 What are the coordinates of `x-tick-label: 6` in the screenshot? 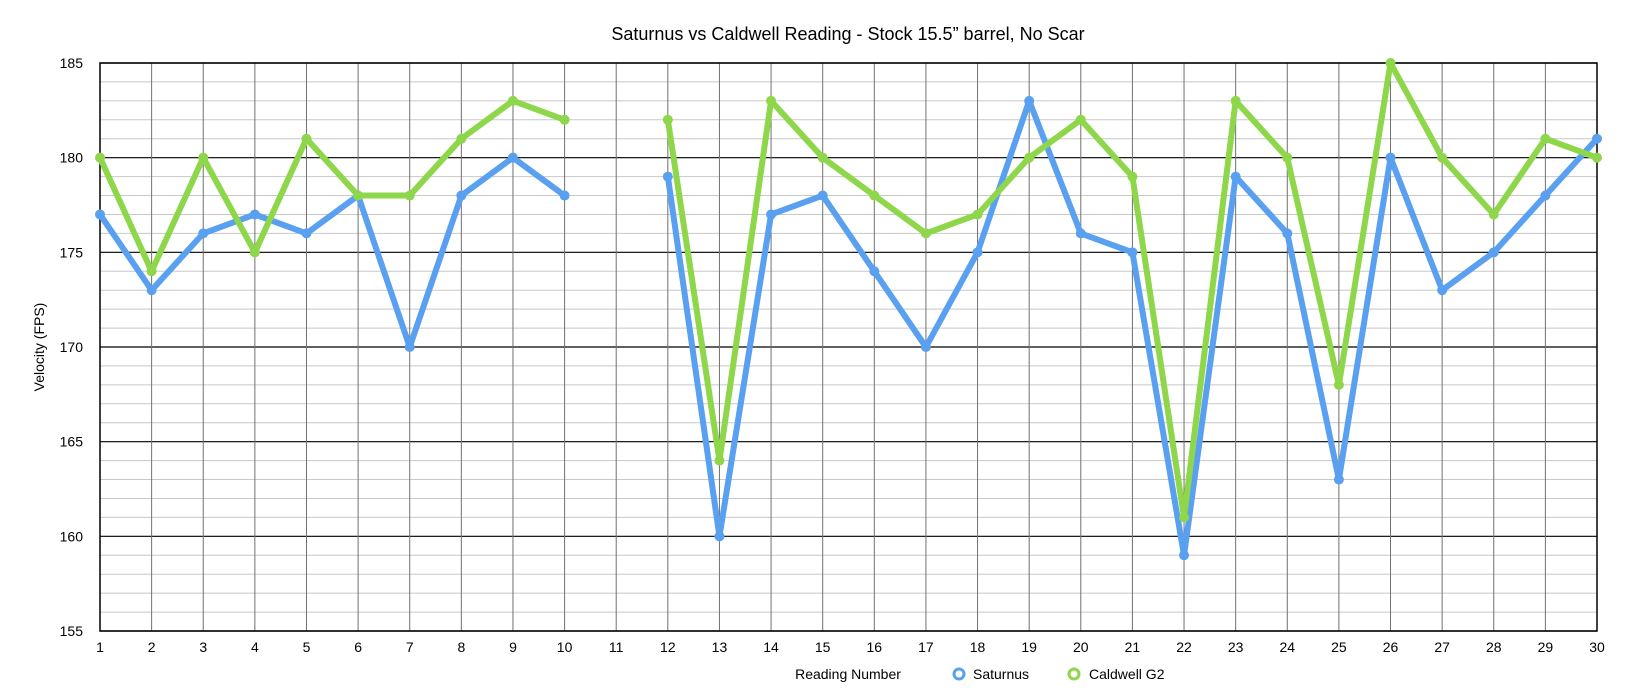 It's located at (358, 647).